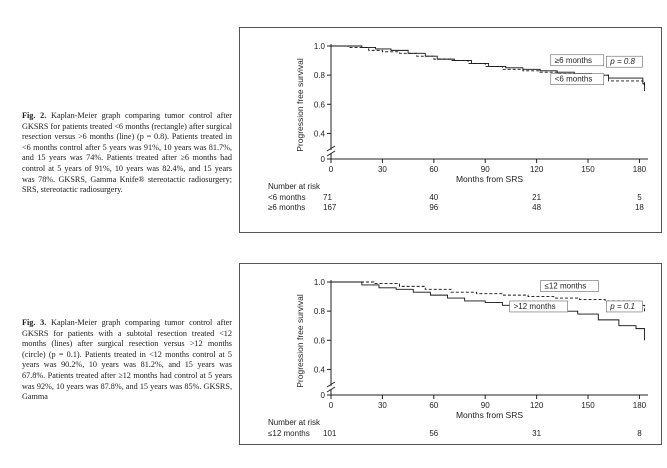 Image resolution: width=667 pixels, height=468 pixels. What do you see at coordinates (433, 433) in the screenshot?
I see `risk-count: 56` at bounding box center [433, 433].